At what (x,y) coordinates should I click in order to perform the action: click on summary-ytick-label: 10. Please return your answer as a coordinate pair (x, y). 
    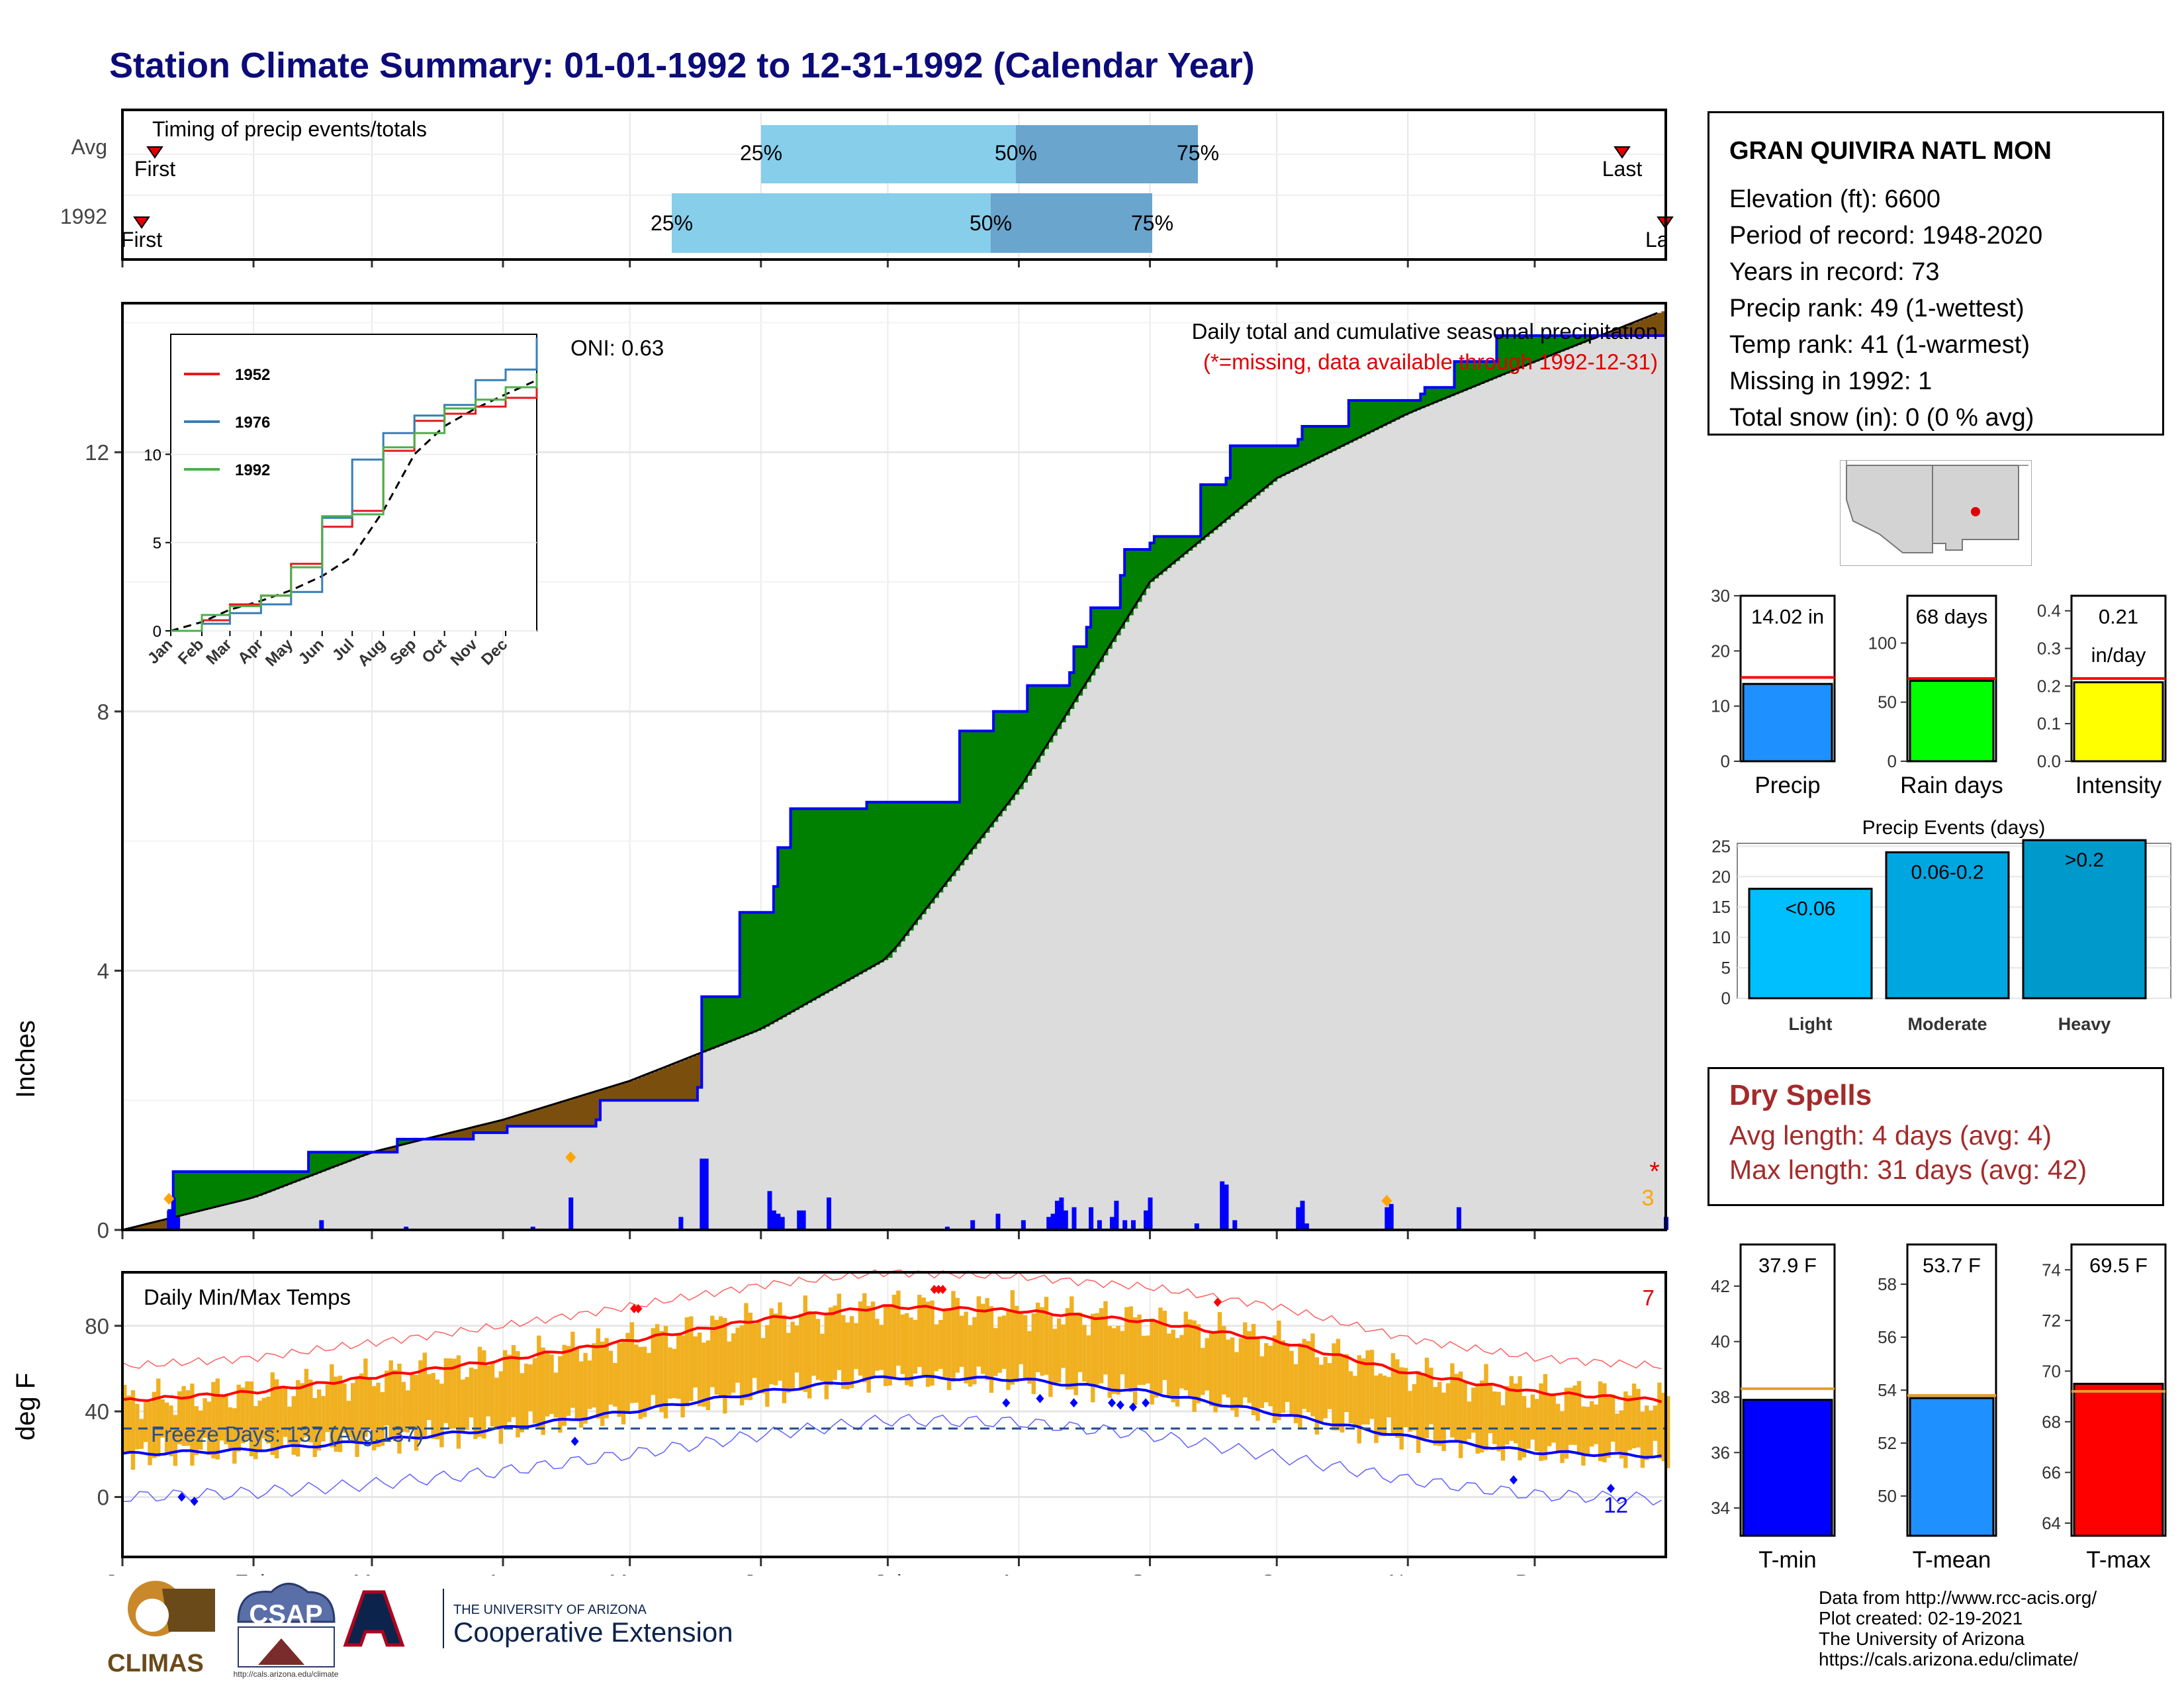
    Looking at the image, I should click on (1720, 706).